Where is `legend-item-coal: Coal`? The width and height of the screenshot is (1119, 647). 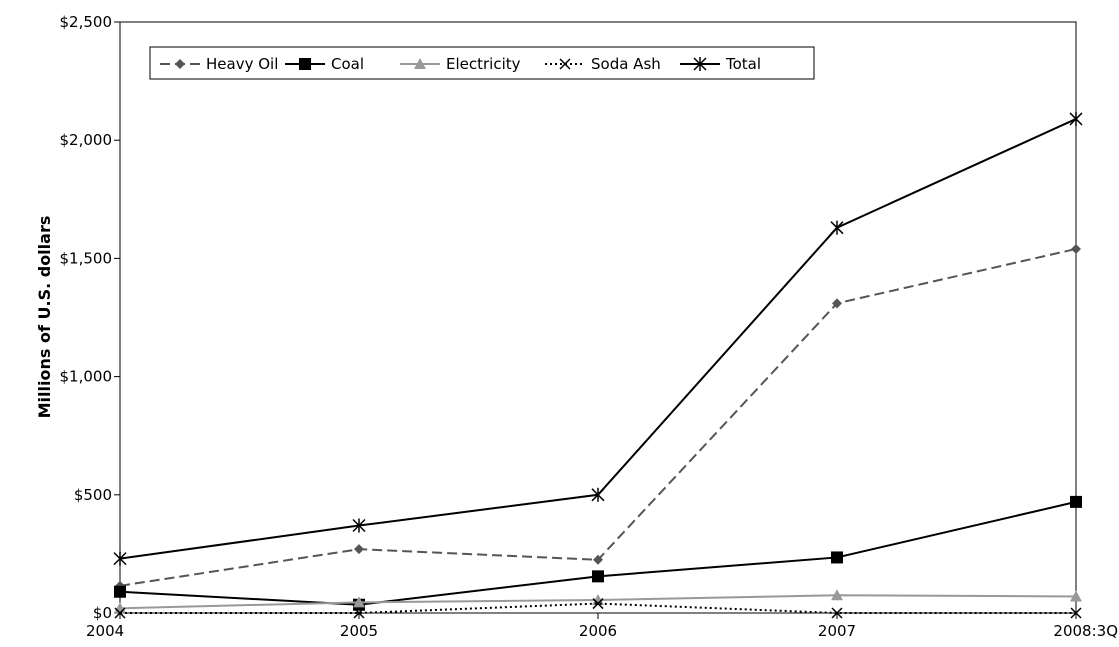
legend-item-coal: Coal is located at coordinates (324, 64).